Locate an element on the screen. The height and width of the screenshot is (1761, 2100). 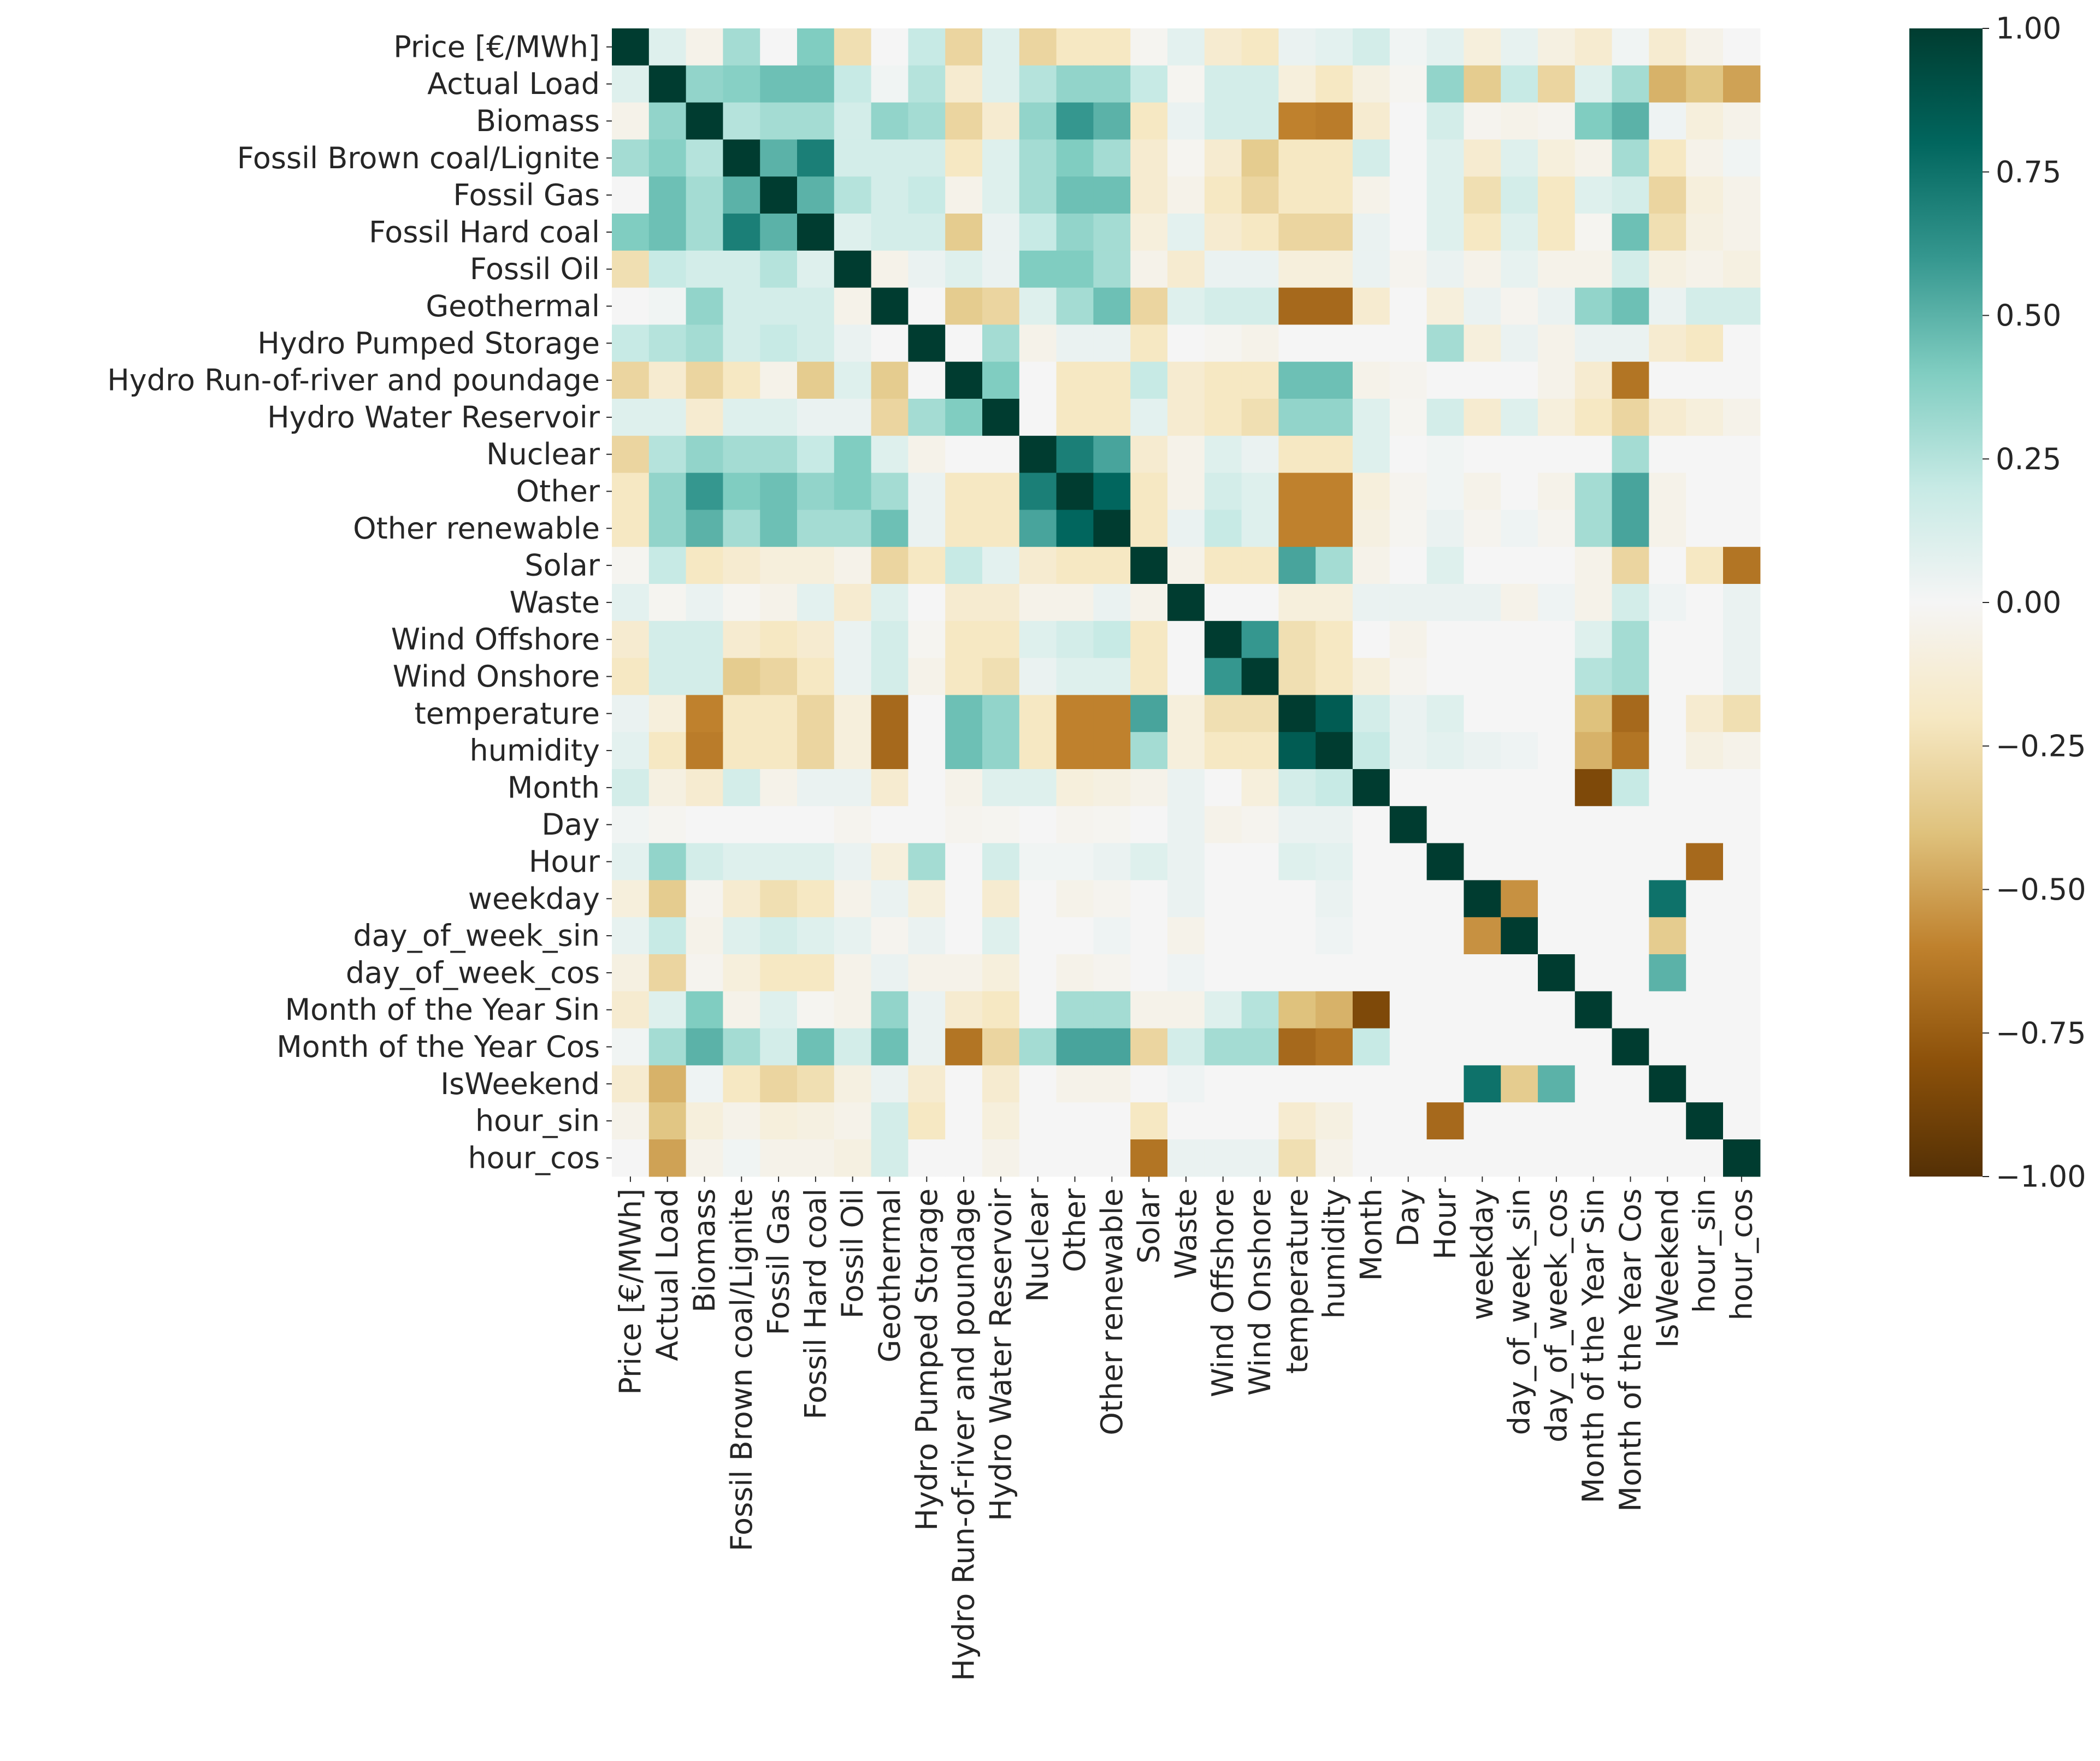
column-label-text: Month is located at coordinates (1371, 1235).